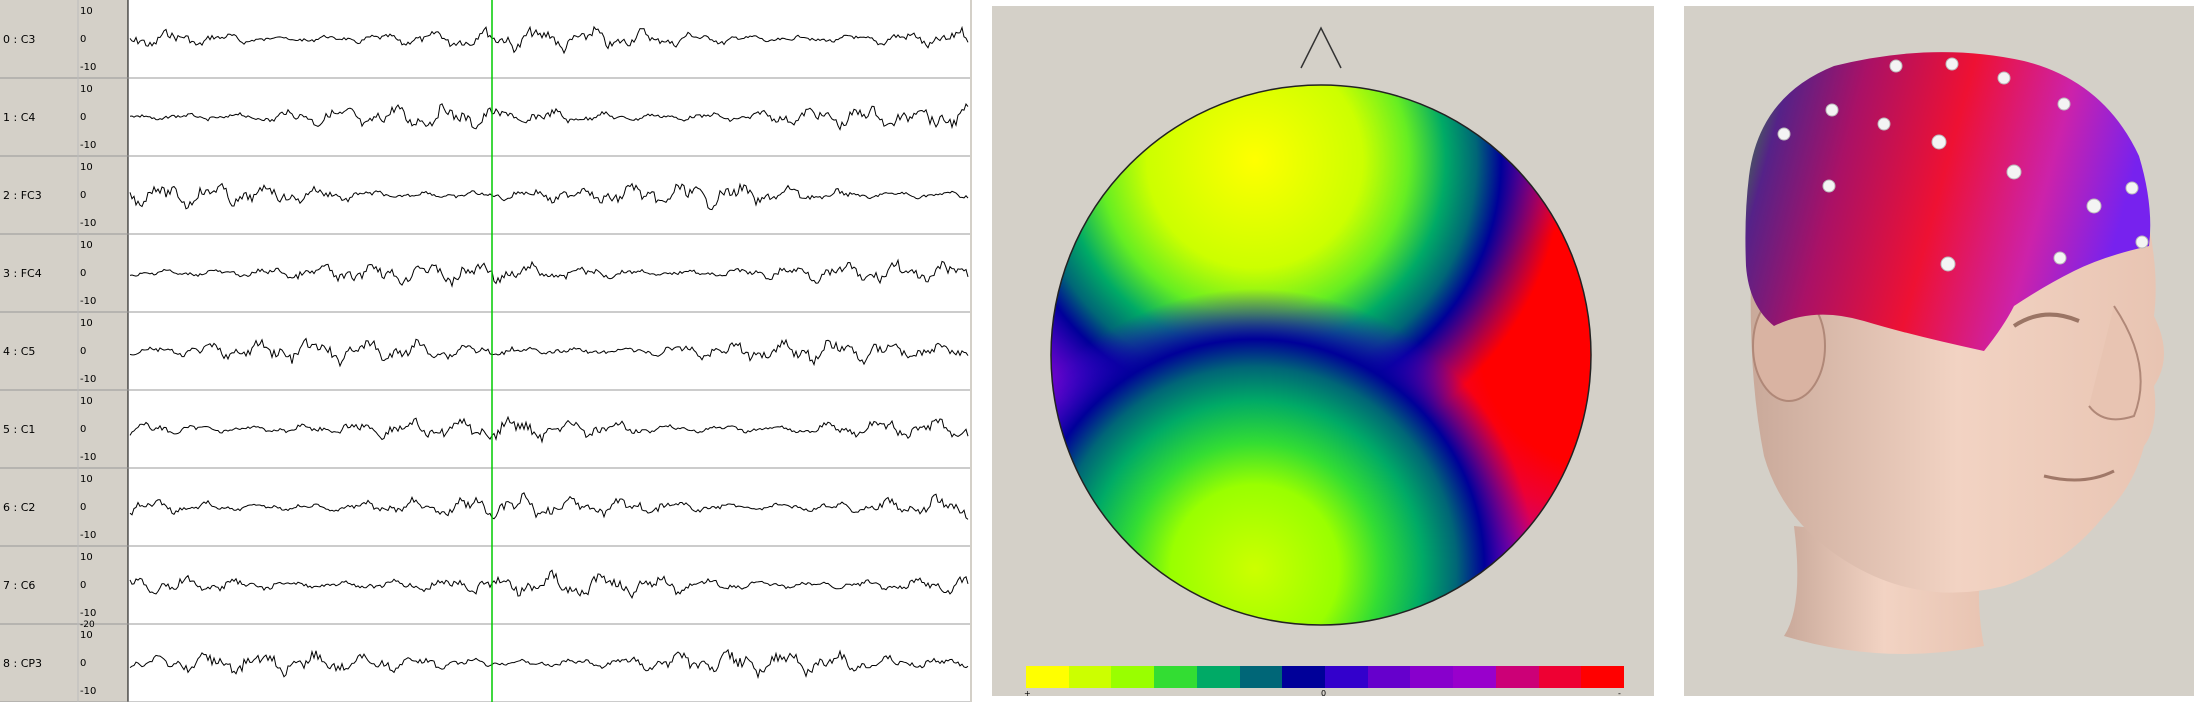 This screenshot has width=2200, height=702. What do you see at coordinates (19, 507) in the screenshot?
I see `channel-label: 6 : C2` at bounding box center [19, 507].